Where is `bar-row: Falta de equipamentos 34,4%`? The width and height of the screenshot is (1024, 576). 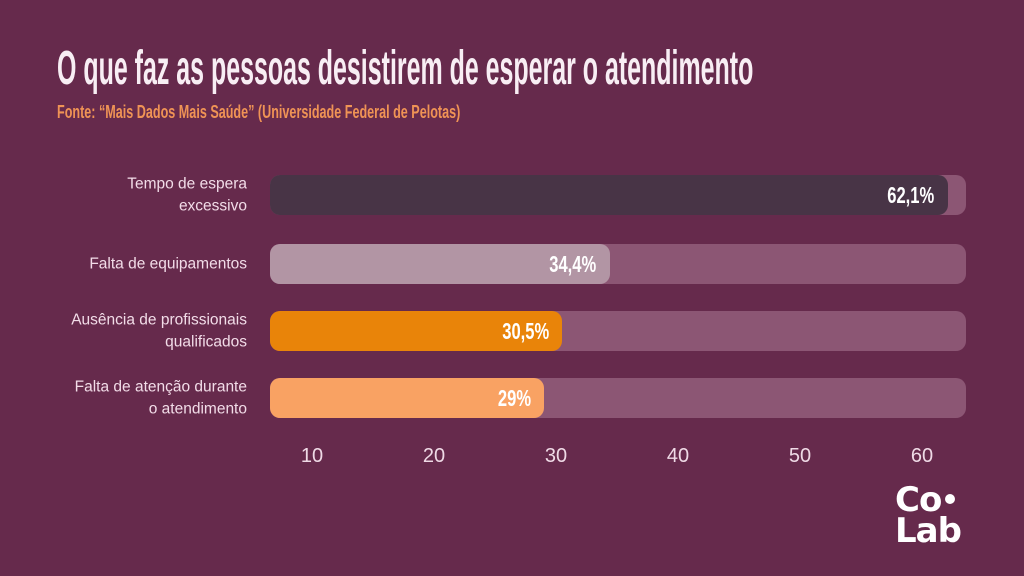
bar-row: Falta de equipamentos 34,4% is located at coordinates (527, 264).